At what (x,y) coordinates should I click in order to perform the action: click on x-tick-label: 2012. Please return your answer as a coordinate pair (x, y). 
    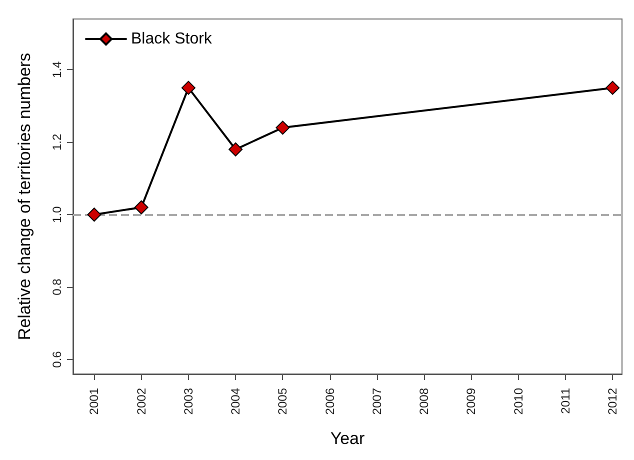
    Looking at the image, I should click on (613, 401).